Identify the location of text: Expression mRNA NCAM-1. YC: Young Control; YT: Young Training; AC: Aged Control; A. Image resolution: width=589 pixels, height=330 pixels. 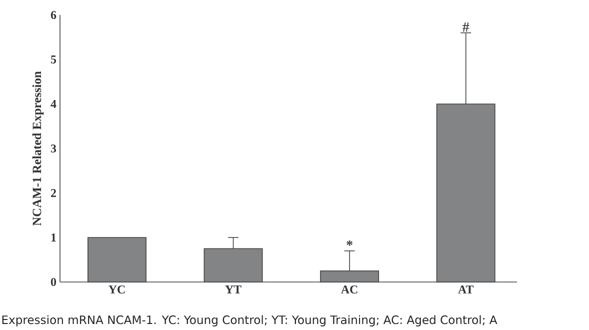
(250, 320).